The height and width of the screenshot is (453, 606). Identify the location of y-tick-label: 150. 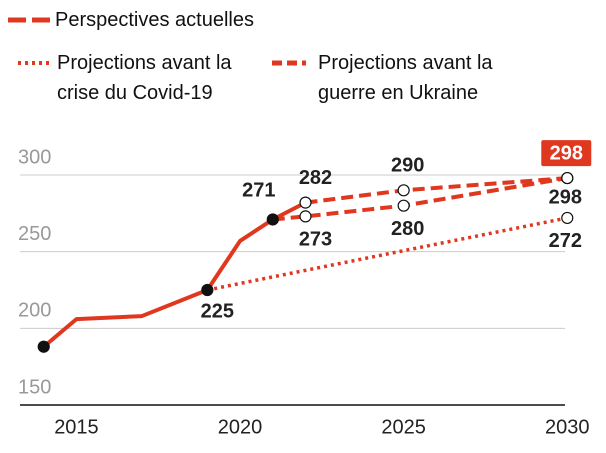
(34, 387).